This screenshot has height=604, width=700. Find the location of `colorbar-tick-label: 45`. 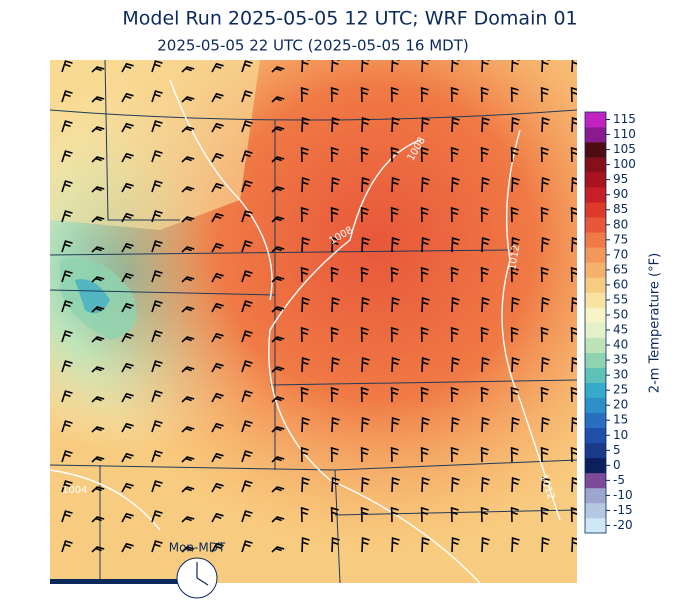

colorbar-tick-label: 45 is located at coordinates (620, 330).